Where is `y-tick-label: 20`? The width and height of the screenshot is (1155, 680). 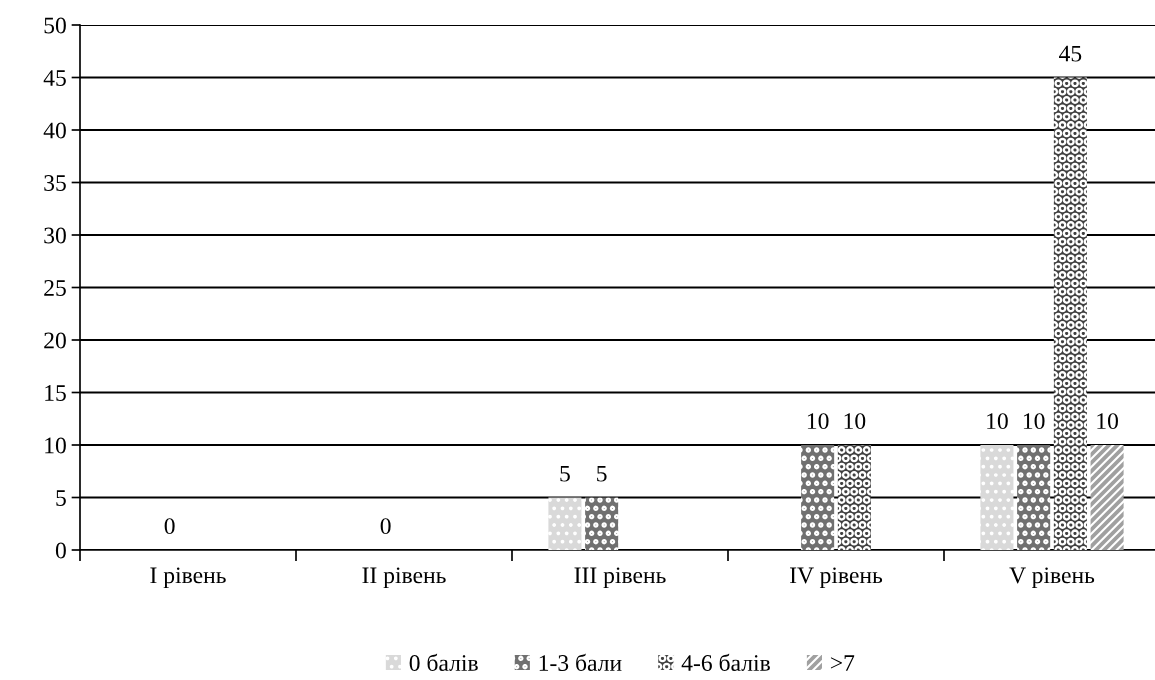
y-tick-label: 20 is located at coordinates (55, 340).